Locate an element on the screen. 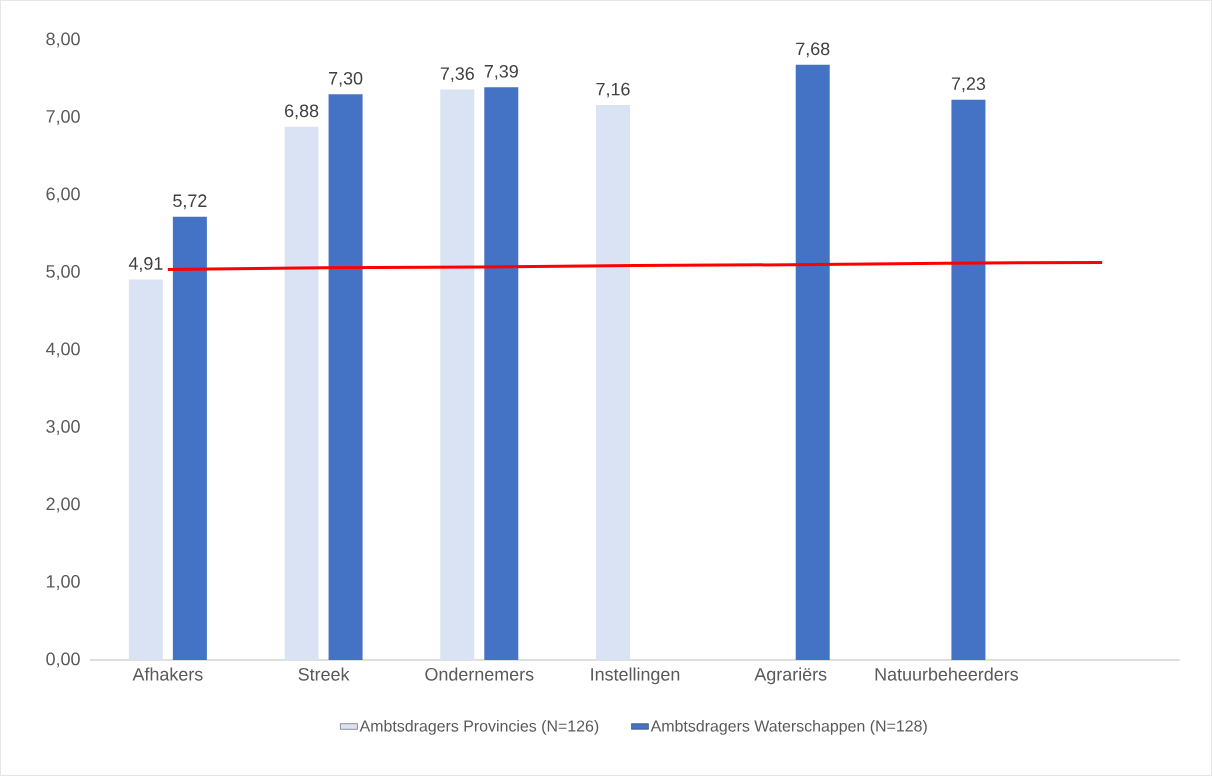 This screenshot has height=776, width=1212. x-tick-label: Instellingen is located at coordinates (635, 676).